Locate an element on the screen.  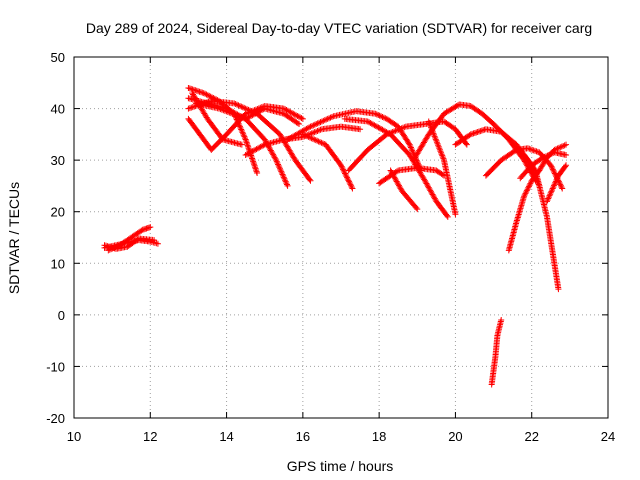
series-arc-a2 is located at coordinates (129, 239).